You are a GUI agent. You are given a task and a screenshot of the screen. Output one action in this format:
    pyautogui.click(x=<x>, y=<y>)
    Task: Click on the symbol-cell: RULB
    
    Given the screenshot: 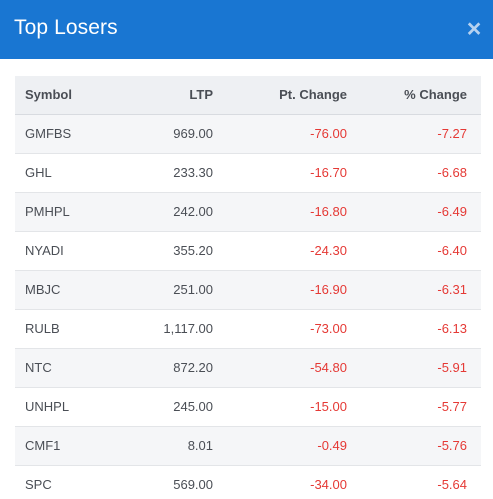 What is the action you would take?
    pyautogui.click(x=67, y=329)
    